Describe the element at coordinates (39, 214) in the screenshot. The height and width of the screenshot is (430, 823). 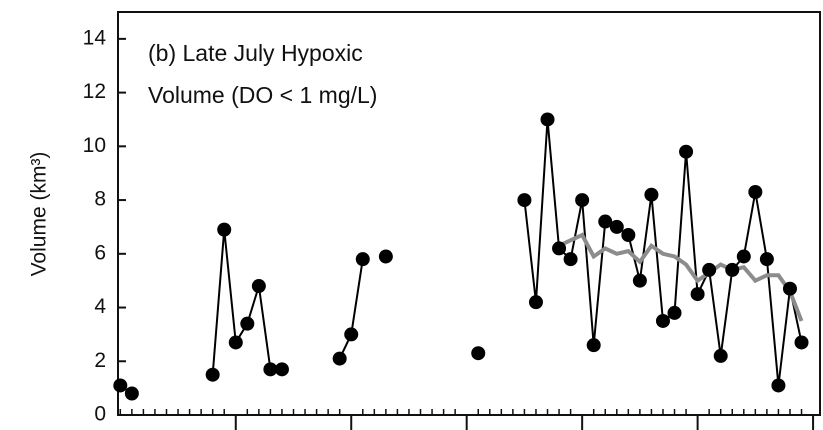
I see `y-axis-label: Volume (km³)` at that location.